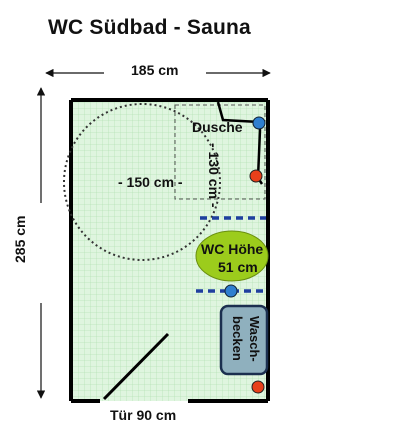 Image resolution: width=400 pixels, height=436 pixels. Describe the element at coordinates (237, 338) in the screenshot. I see `sink-label-line2: becken` at that location.